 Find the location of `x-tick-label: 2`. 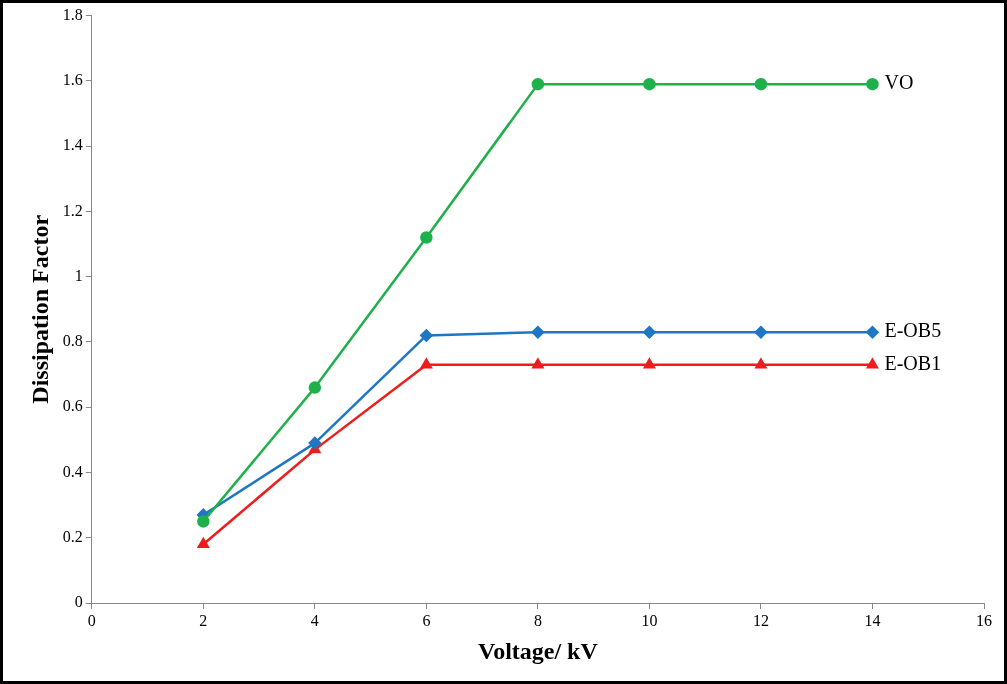

x-tick-label: 2 is located at coordinates (203, 620).